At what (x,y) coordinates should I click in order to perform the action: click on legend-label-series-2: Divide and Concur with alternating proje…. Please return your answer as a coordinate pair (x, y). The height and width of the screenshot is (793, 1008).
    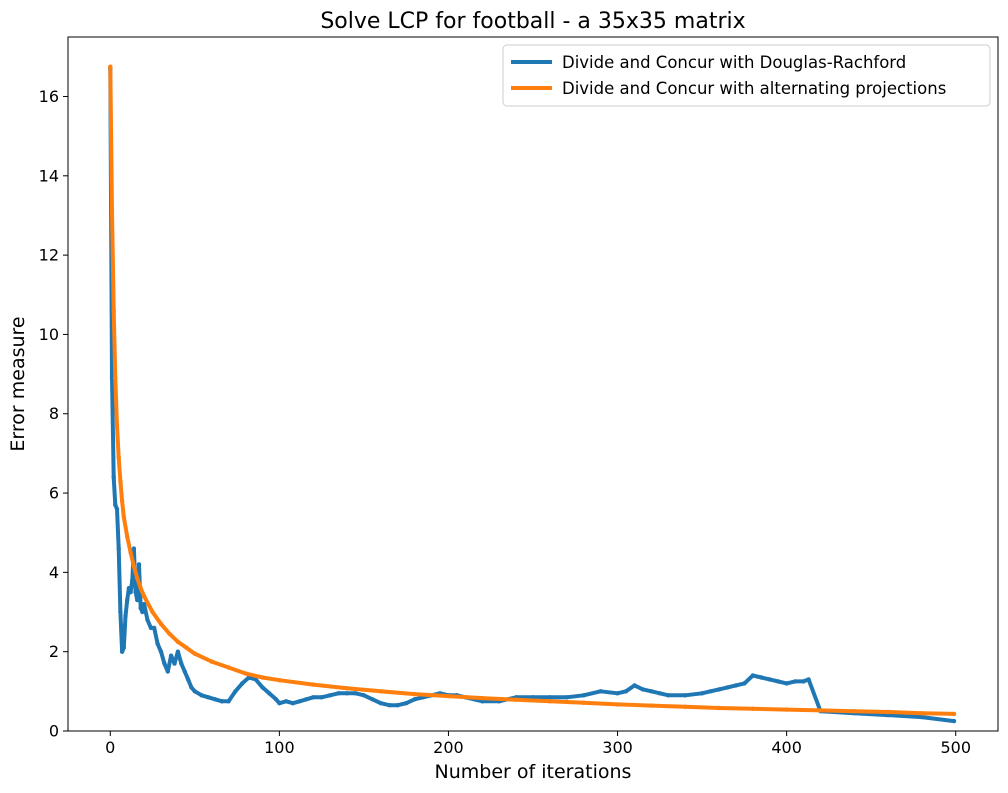
    Looking at the image, I should click on (754, 88).